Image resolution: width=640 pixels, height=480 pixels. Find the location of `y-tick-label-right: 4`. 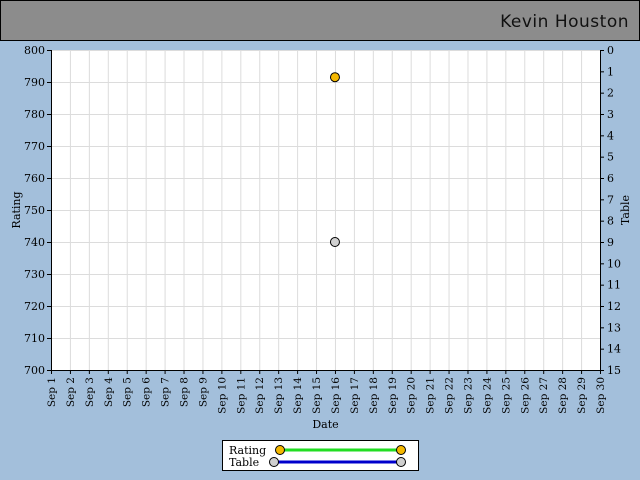

y-tick-label-right: 4 is located at coordinates (610, 135).